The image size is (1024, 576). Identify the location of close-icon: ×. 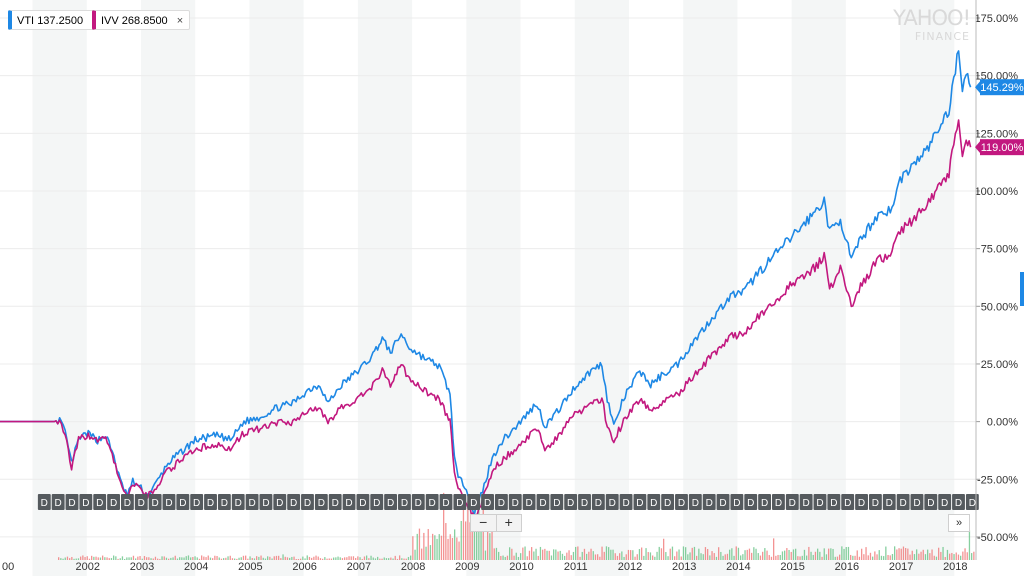
(180, 21).